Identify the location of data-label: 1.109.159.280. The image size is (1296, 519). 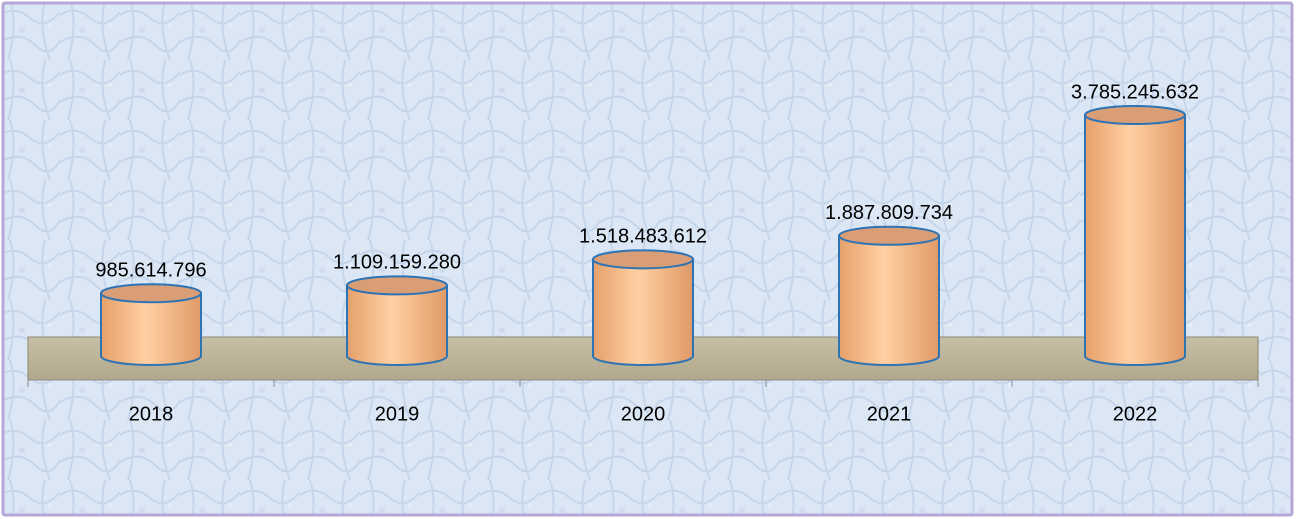
(397, 263).